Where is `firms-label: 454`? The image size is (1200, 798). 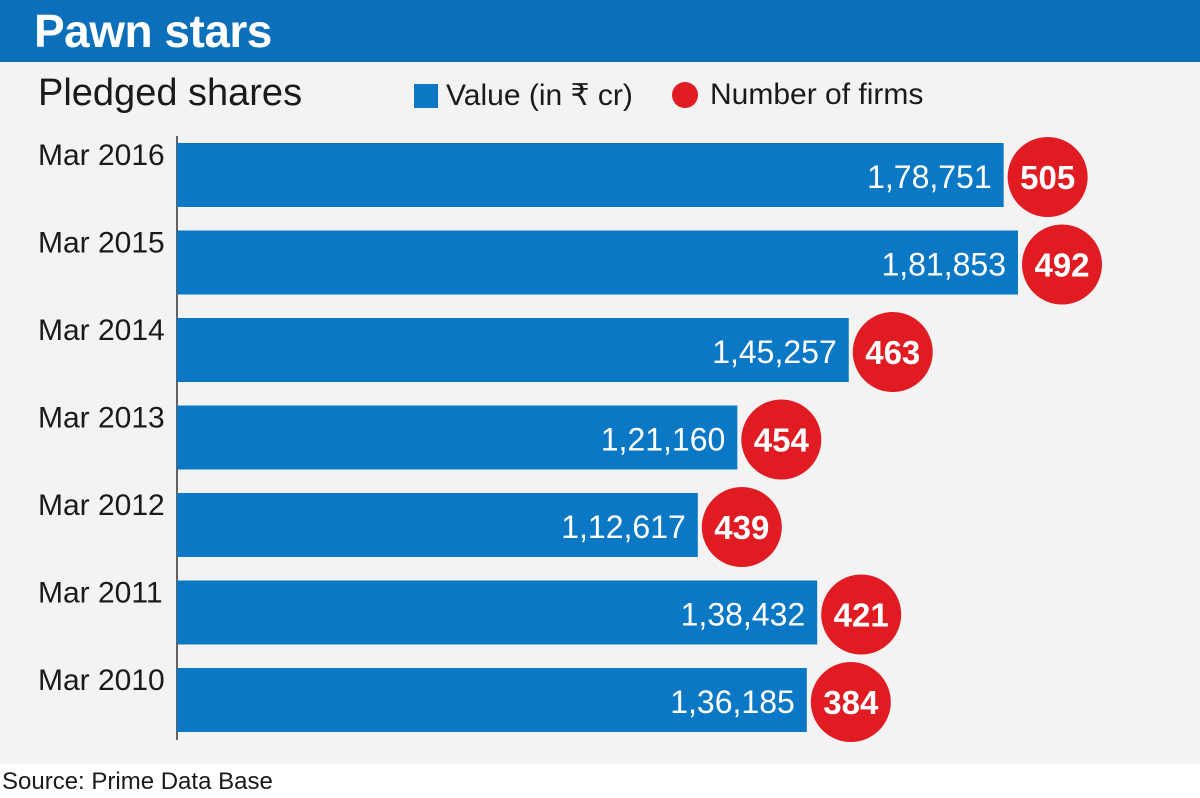
firms-label: 454 is located at coordinates (782, 440).